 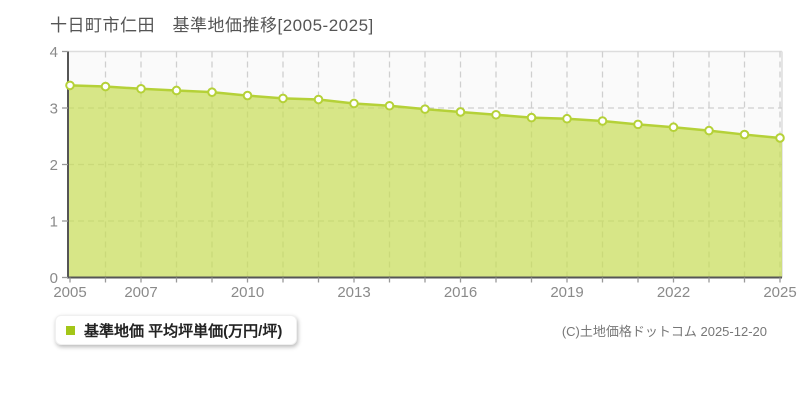 I want to click on x-tick-label: 2013, so click(x=353, y=292).